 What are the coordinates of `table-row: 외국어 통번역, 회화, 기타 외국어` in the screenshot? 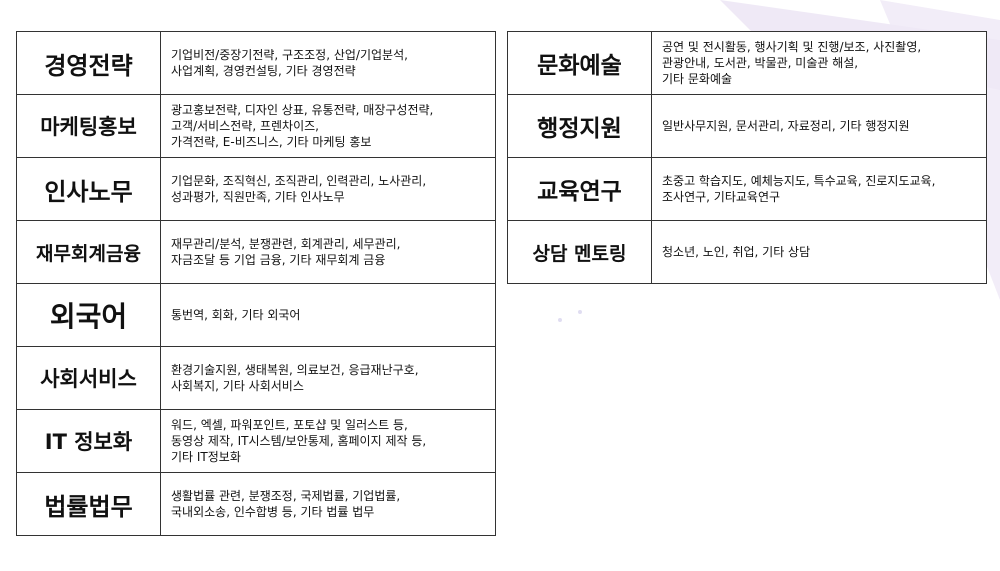 It's located at (256, 315).